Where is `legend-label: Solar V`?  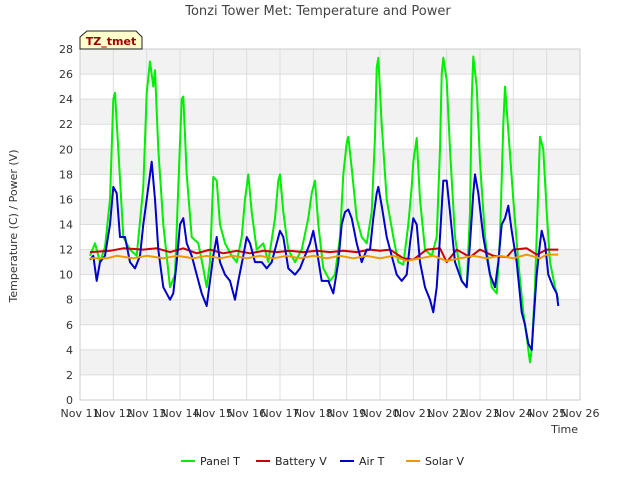 legend-label: Solar V is located at coordinates (445, 461).